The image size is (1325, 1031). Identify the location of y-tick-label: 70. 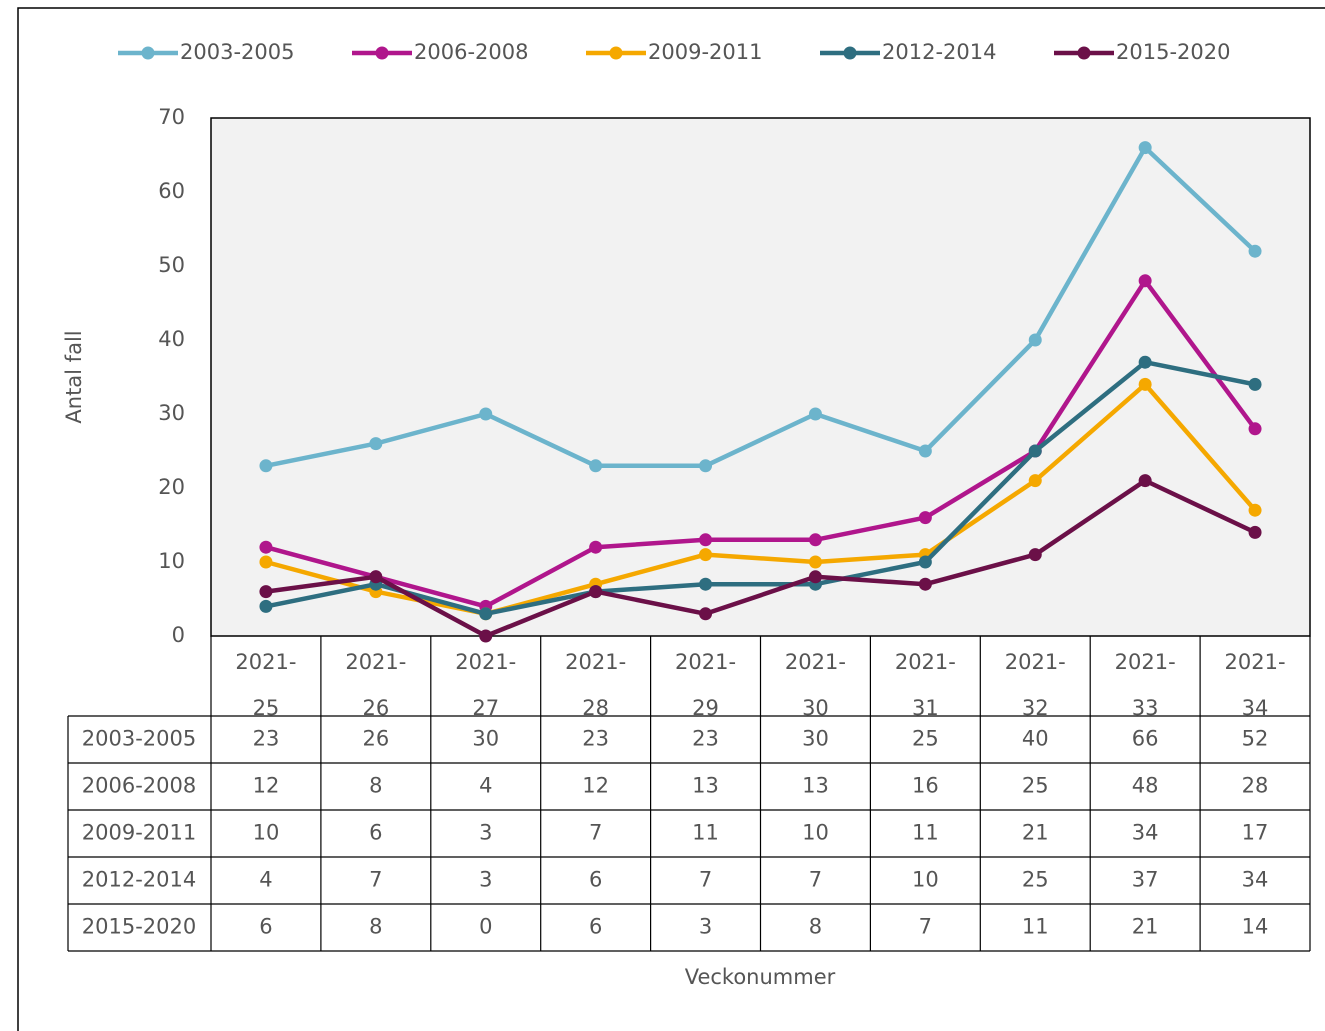
(171, 117).